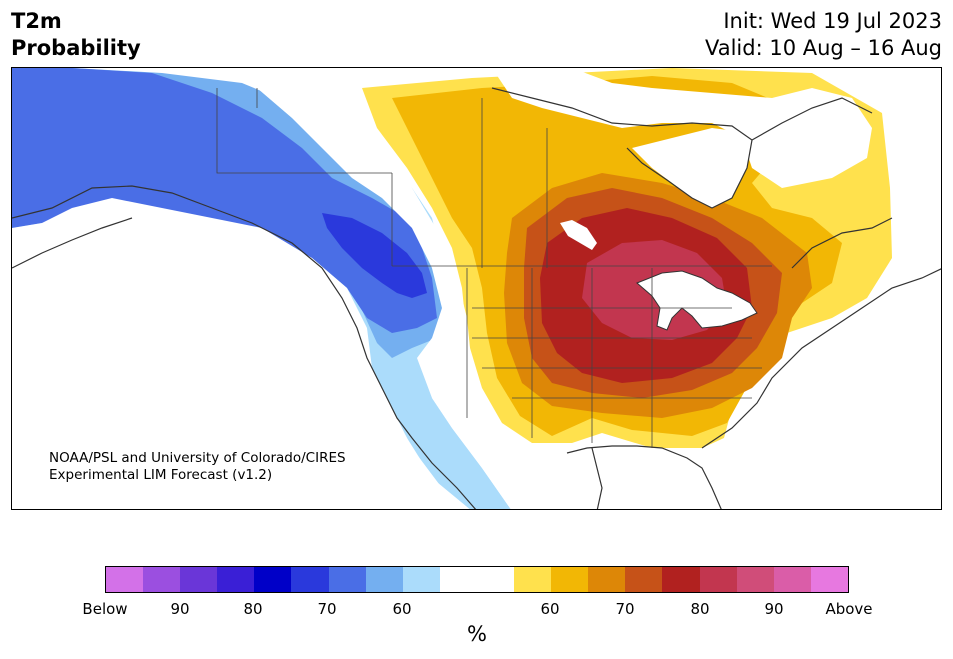 This screenshot has width=953, height=659. Describe the element at coordinates (836, 398) in the screenshot. I see `atlantic-ocean` at that location.